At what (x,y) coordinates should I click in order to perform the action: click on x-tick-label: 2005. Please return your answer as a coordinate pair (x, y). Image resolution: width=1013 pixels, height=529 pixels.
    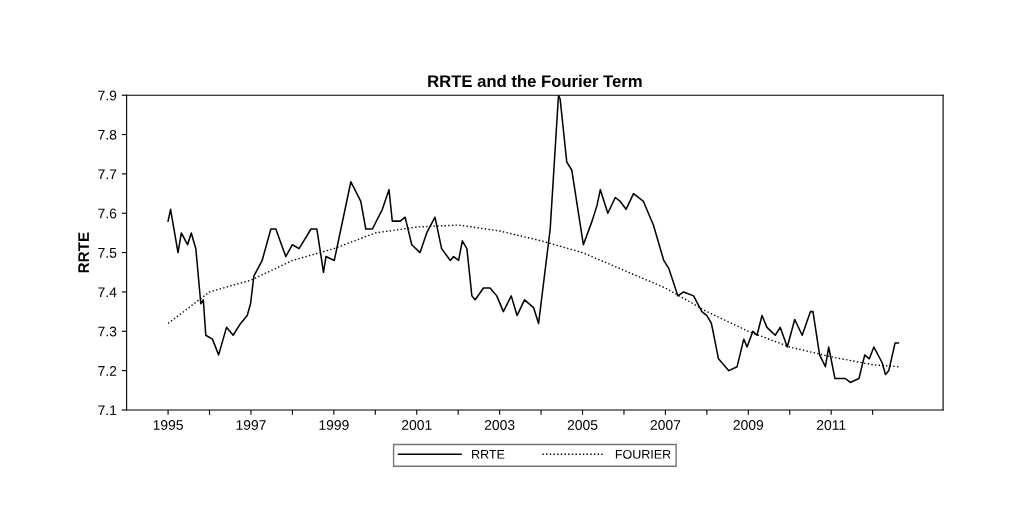
    Looking at the image, I should click on (582, 425).